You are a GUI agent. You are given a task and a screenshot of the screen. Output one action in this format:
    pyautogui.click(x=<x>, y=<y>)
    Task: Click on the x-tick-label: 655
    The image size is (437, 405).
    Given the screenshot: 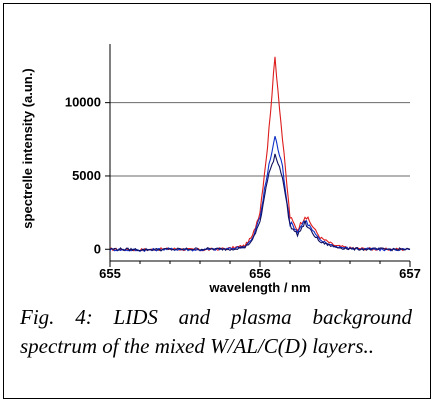 What is the action you would take?
    pyautogui.click(x=110, y=273)
    